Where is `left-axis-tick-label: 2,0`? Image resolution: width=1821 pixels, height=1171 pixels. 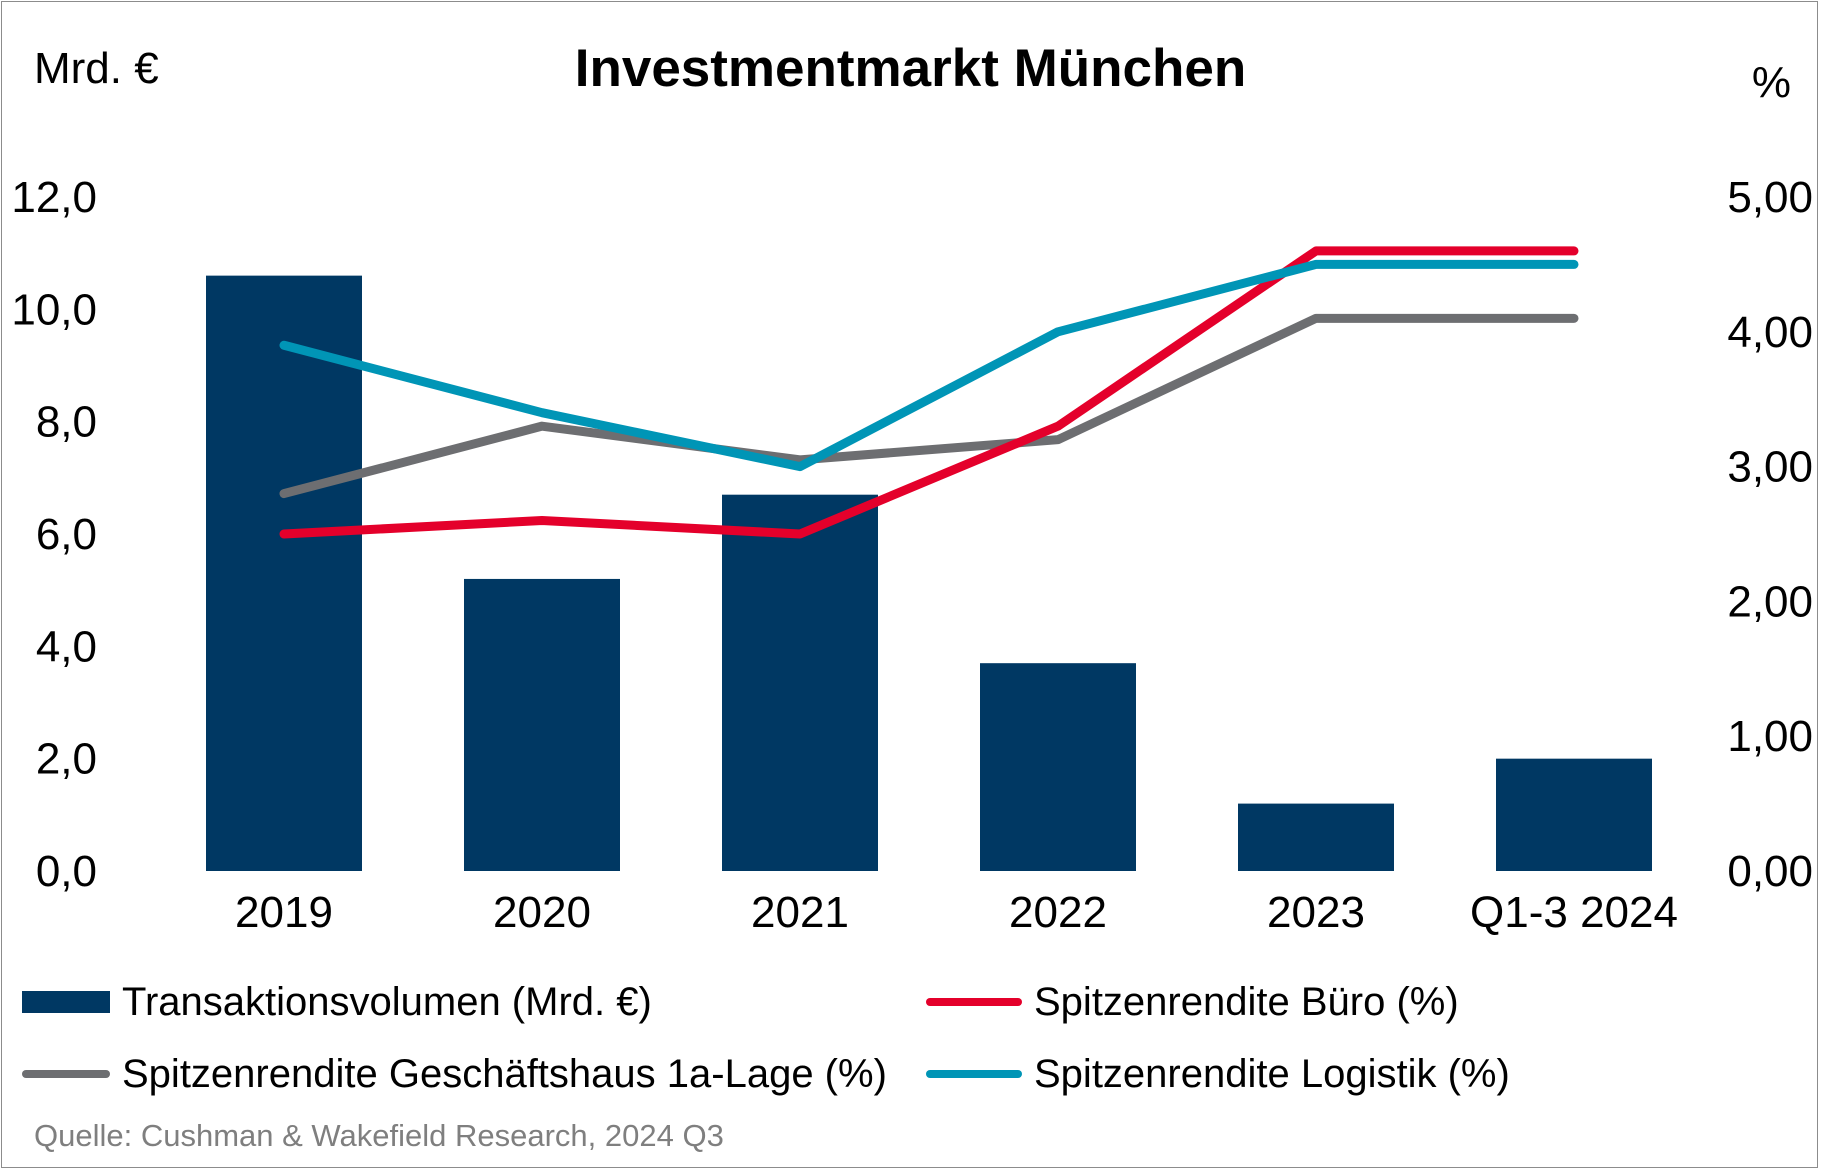 left-axis-tick-label: 2,0 is located at coordinates (66, 759).